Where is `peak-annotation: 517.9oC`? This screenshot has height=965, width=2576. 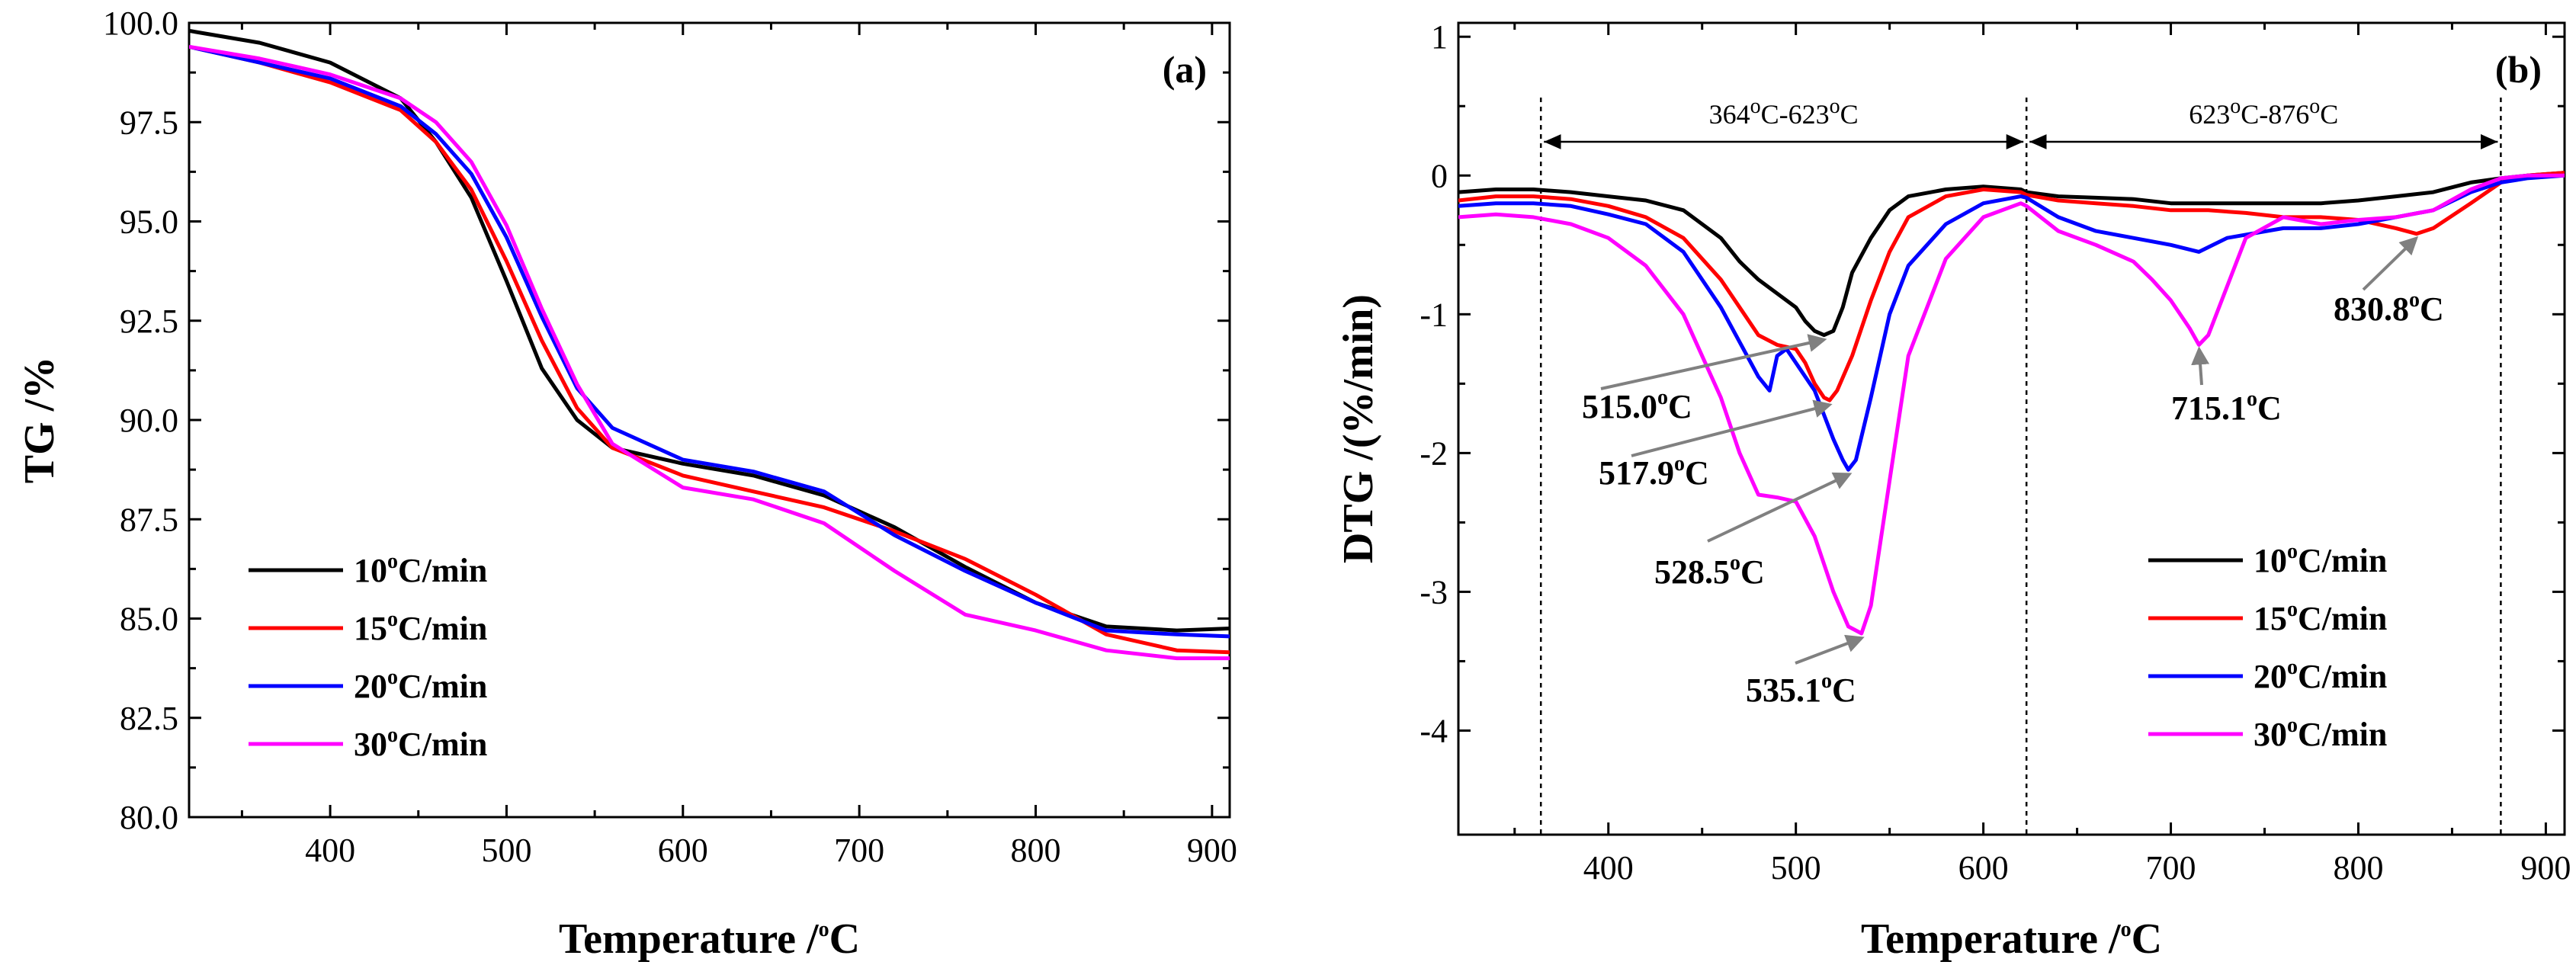
peak-annotation: 517.9oC is located at coordinates (1654, 472).